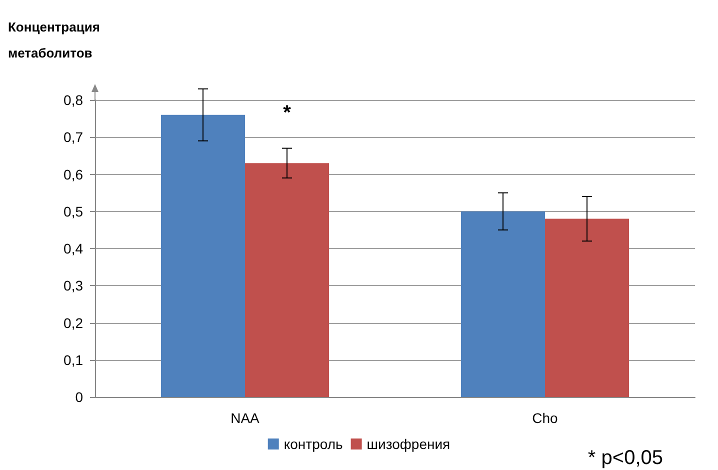 This screenshot has height=470, width=718. What do you see at coordinates (545, 418) in the screenshot?
I see `x-tick-label: Cho` at bounding box center [545, 418].